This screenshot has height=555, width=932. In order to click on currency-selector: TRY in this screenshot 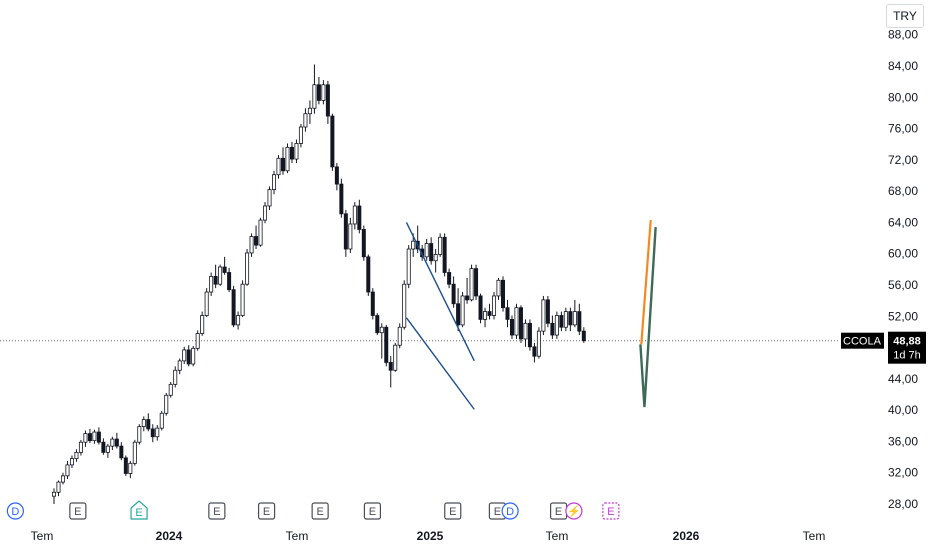, I will do `click(905, 16)`.